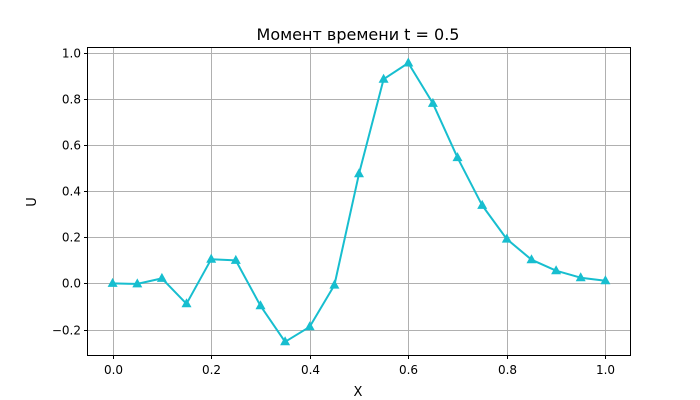  Describe the element at coordinates (71, 238) in the screenshot. I see `y-tick-label: 0.2` at that location.